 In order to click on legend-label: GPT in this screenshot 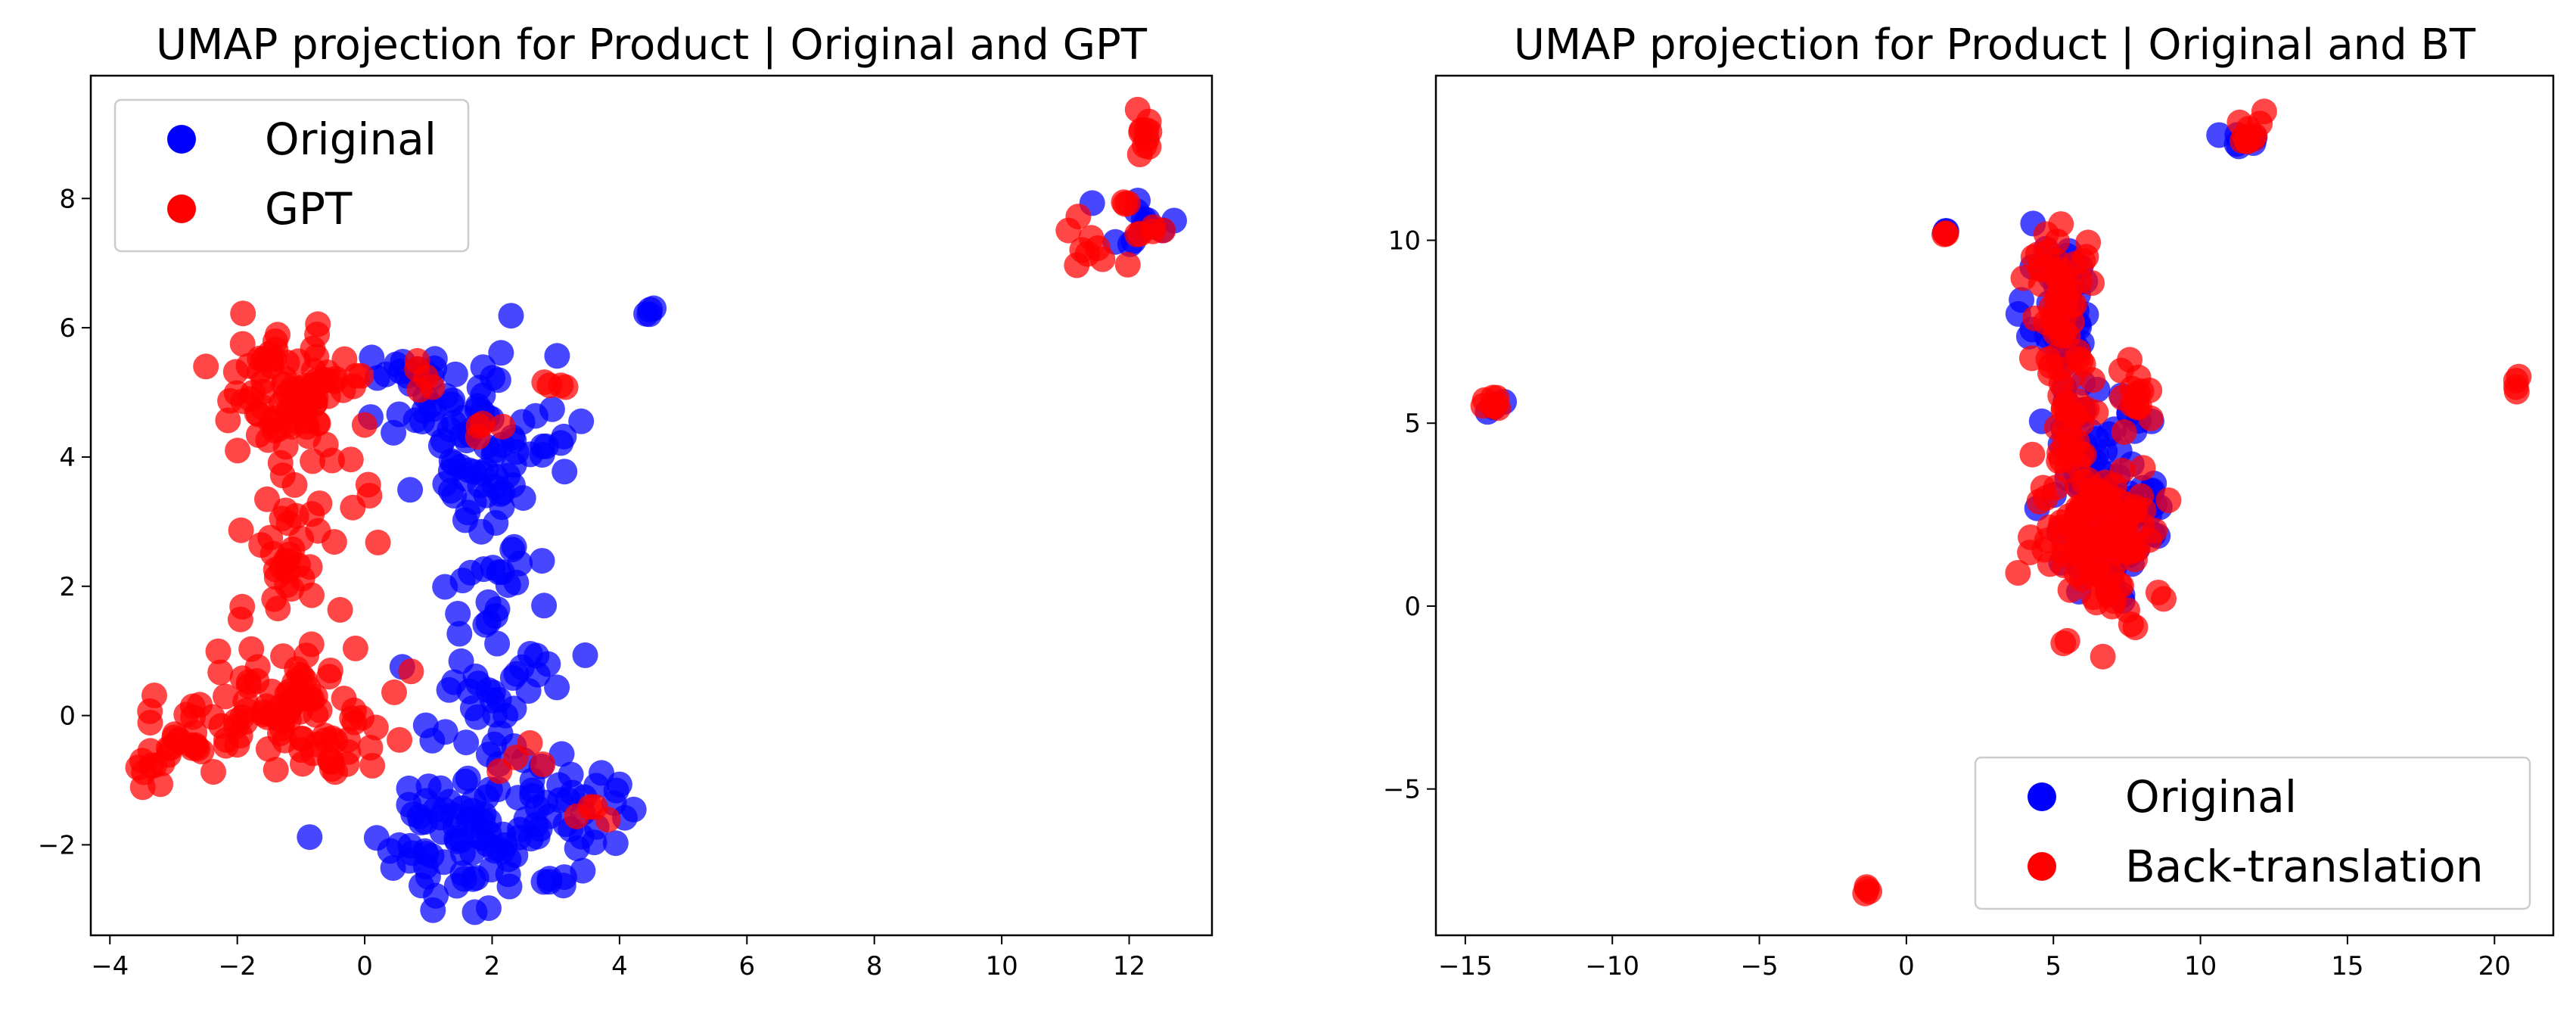, I will do `click(309, 209)`.